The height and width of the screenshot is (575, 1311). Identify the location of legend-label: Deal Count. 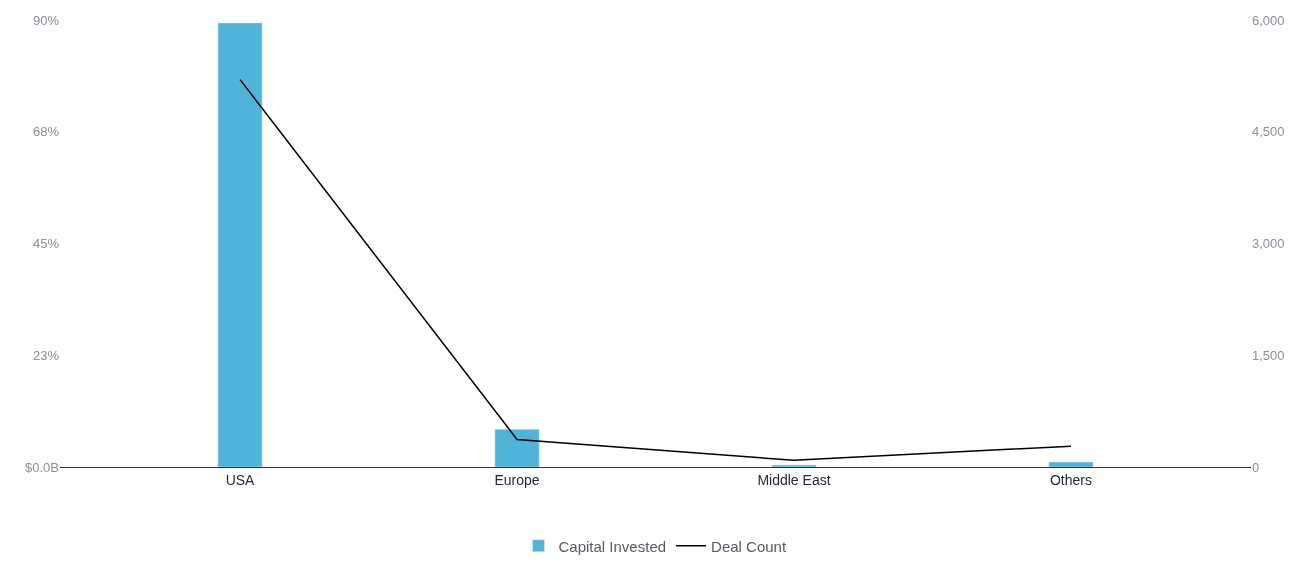
(749, 546).